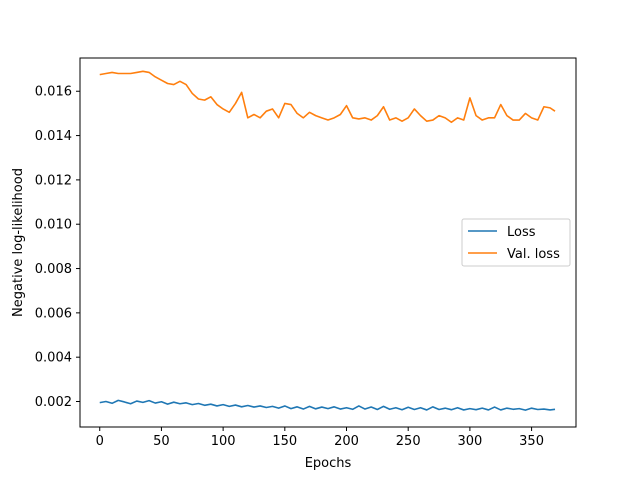 The height and width of the screenshot is (480, 640). Describe the element at coordinates (161, 441) in the screenshot. I see `x-tick-label: 50` at that location.